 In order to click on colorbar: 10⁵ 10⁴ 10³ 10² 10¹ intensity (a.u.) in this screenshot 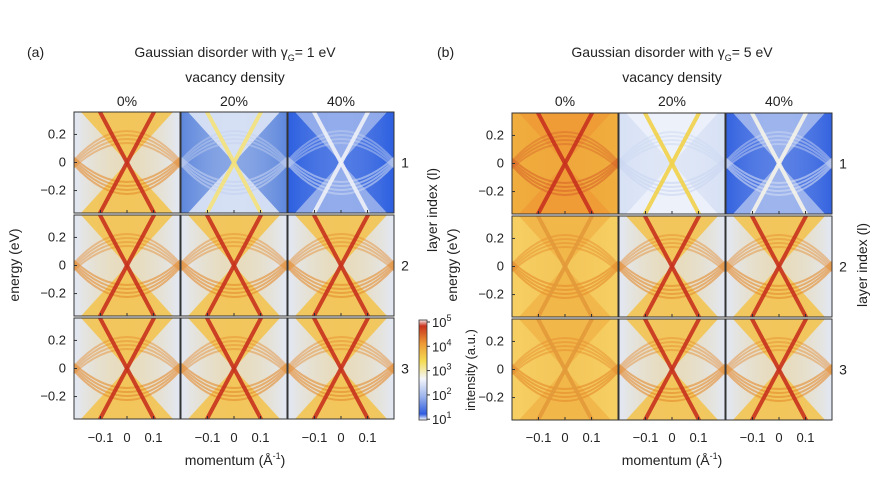, I will do `click(448, 370)`.